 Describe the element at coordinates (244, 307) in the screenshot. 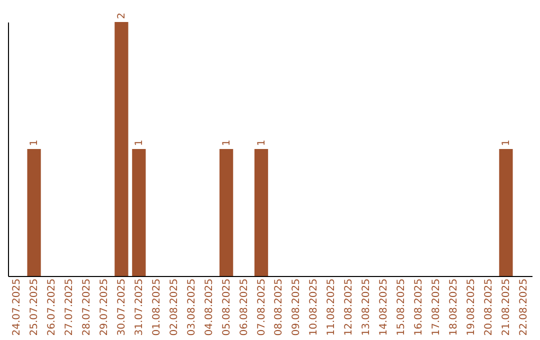

I see `x-tick-label: 06.08.2025` at that location.